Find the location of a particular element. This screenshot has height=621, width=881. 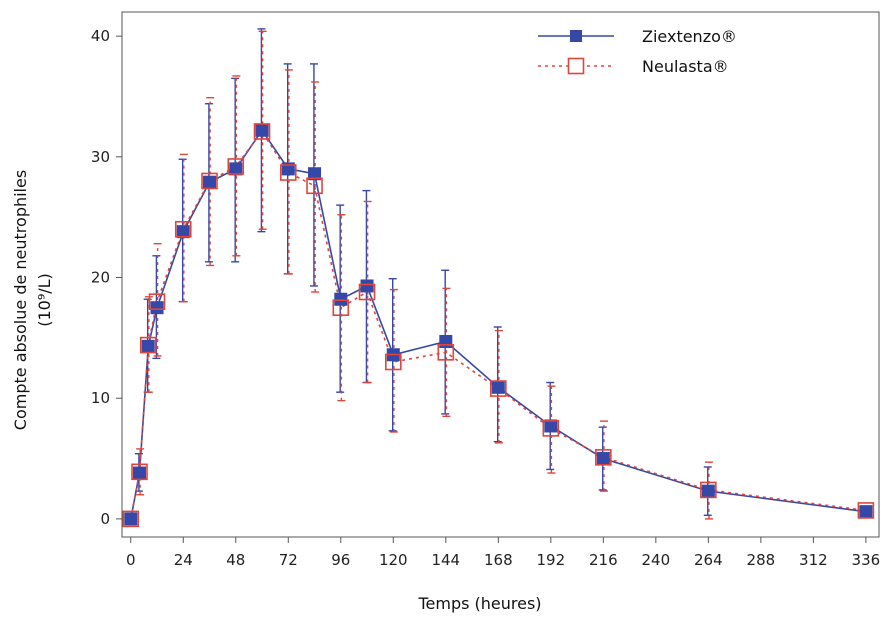

x-tick-label-312: 312 is located at coordinates (813, 560).